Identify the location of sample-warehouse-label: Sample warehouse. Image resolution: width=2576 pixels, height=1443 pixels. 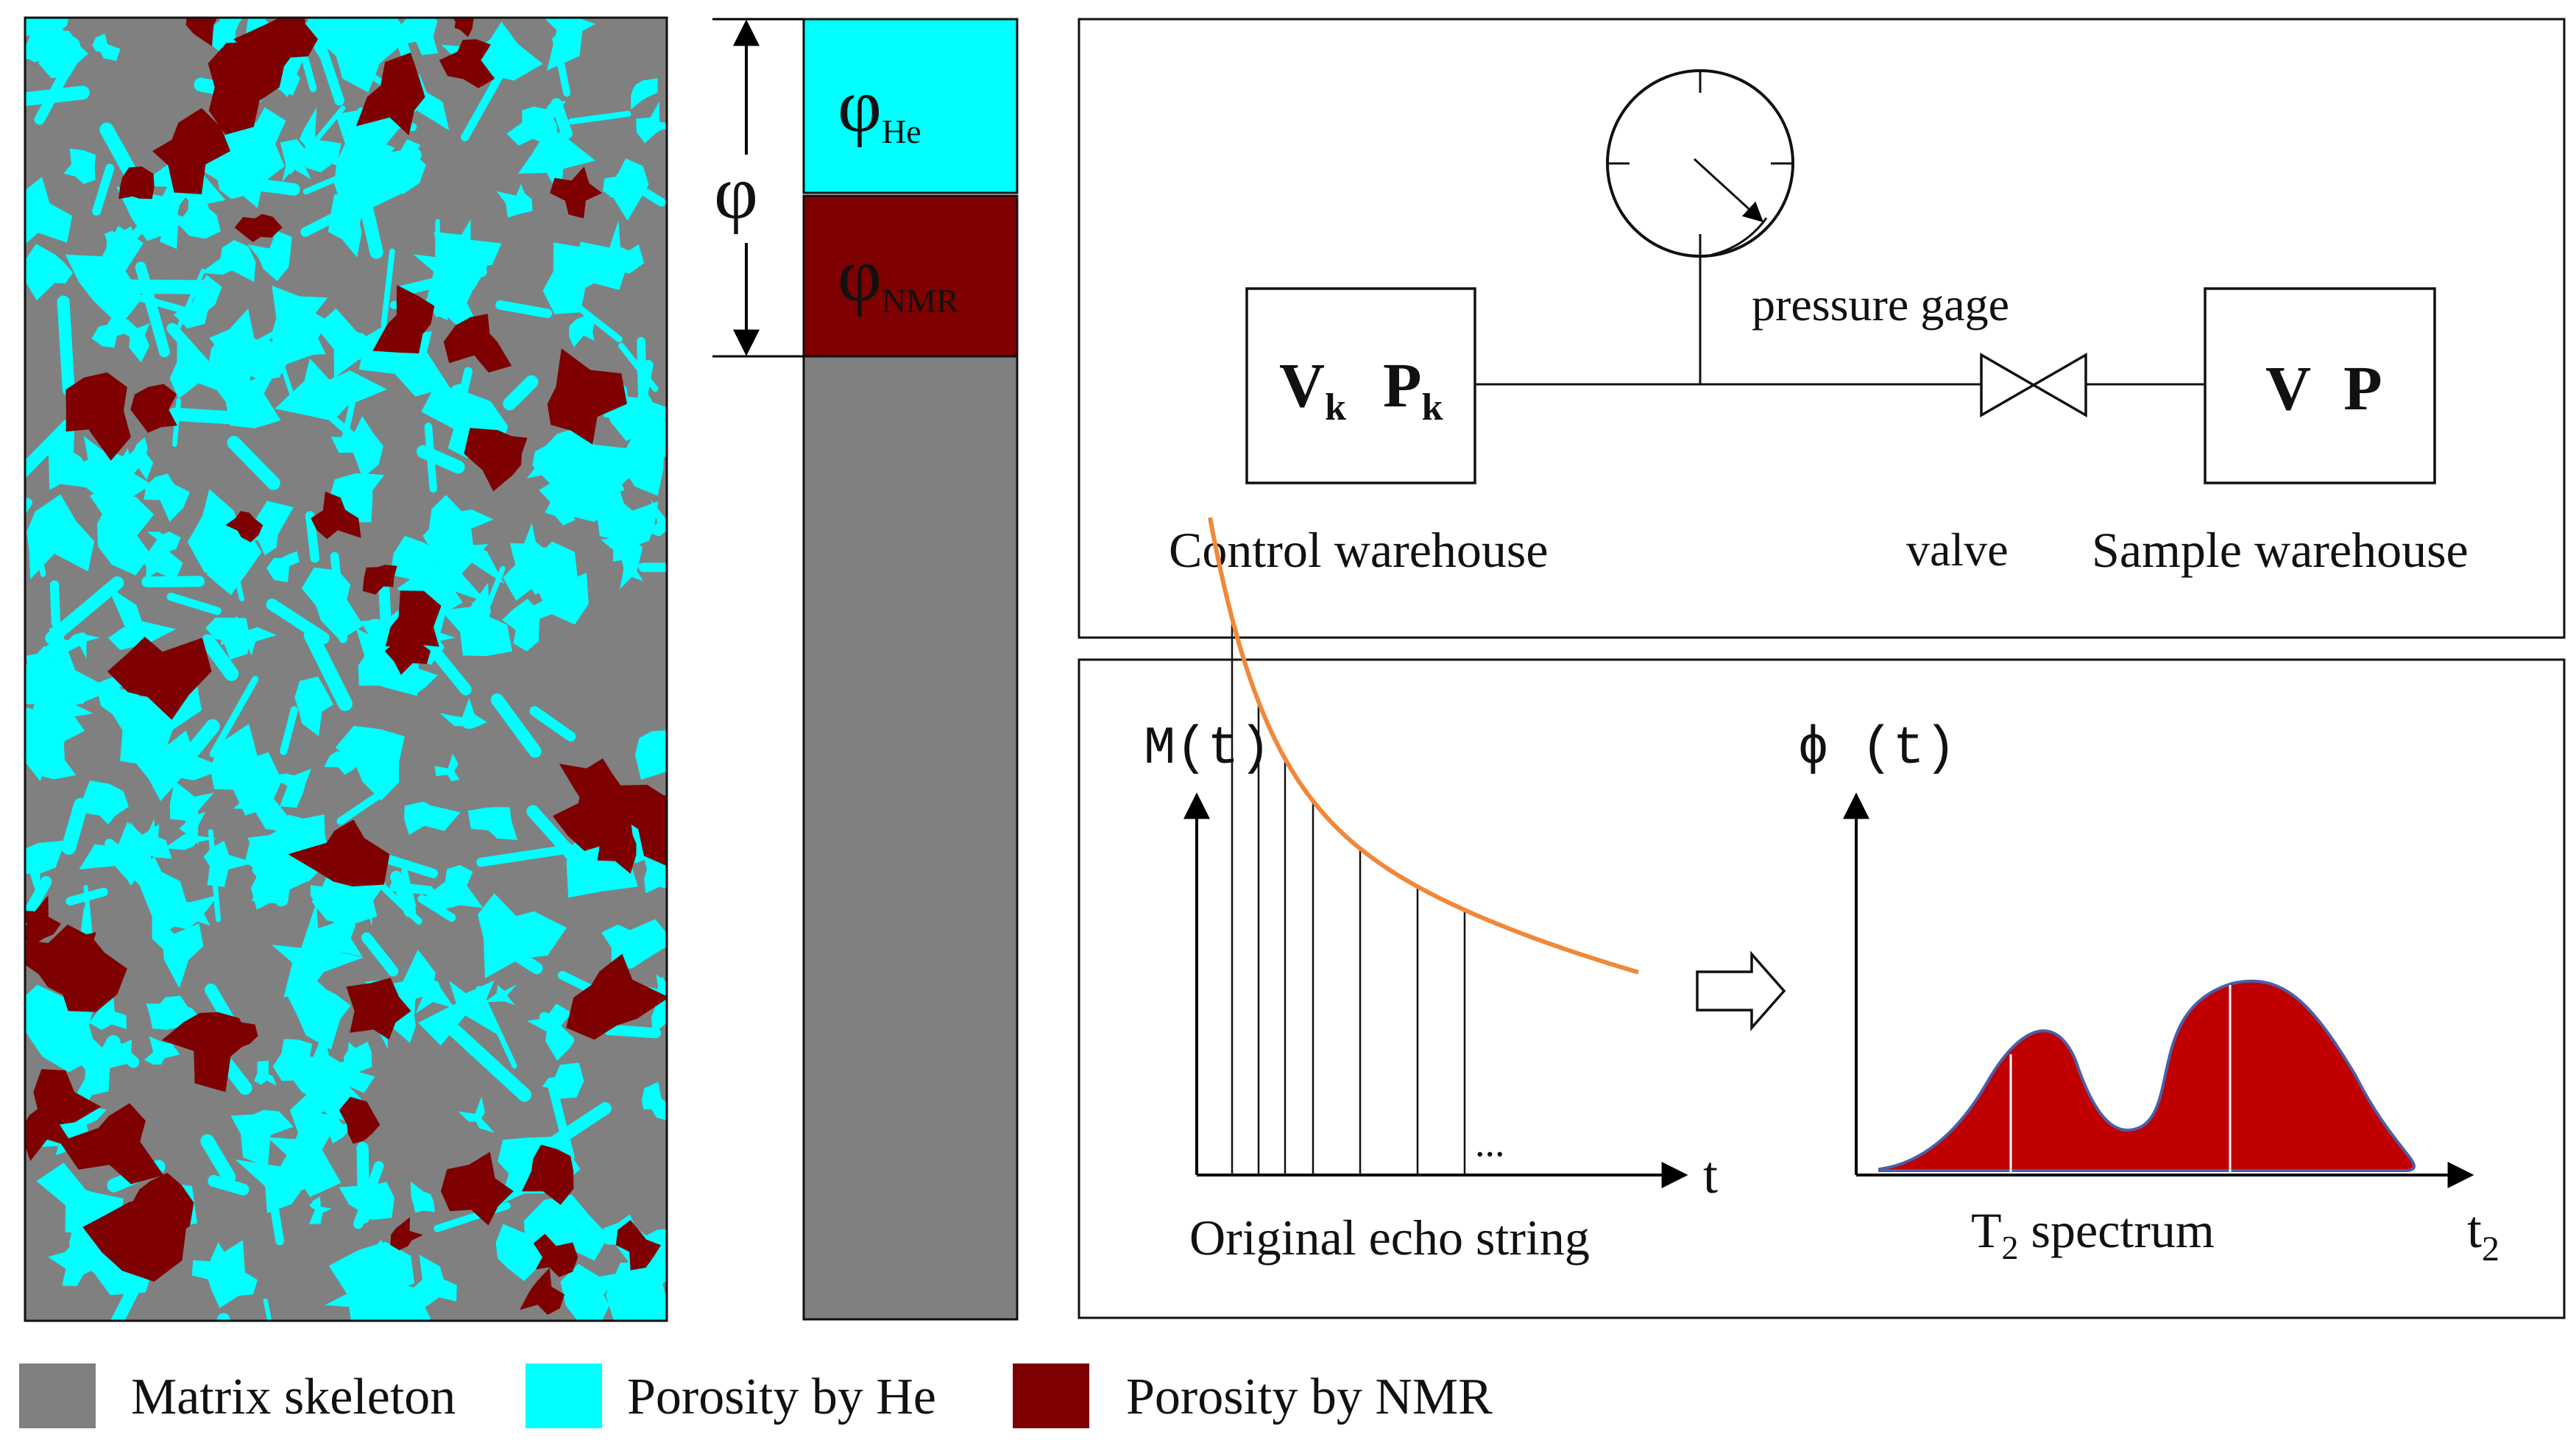
(2280, 550).